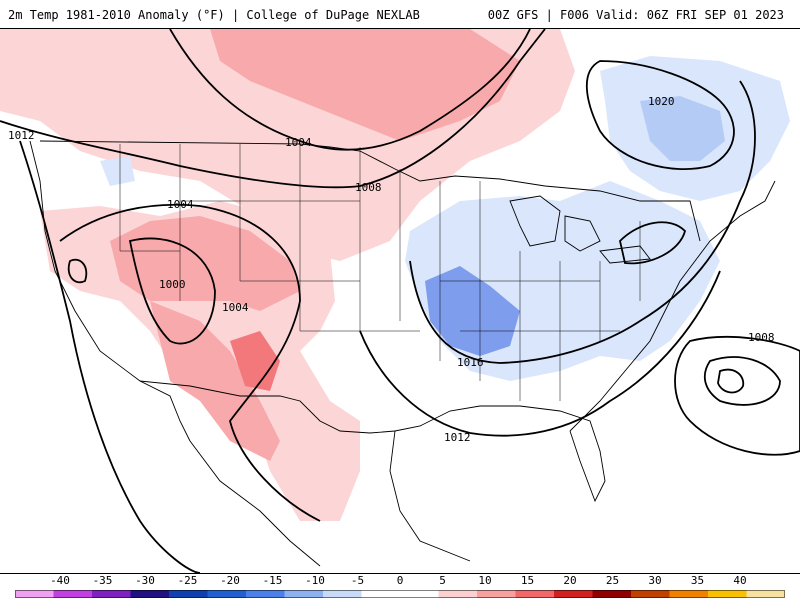  Describe the element at coordinates (500, 454) in the screenshot. I see `gulf-coast` at that location.